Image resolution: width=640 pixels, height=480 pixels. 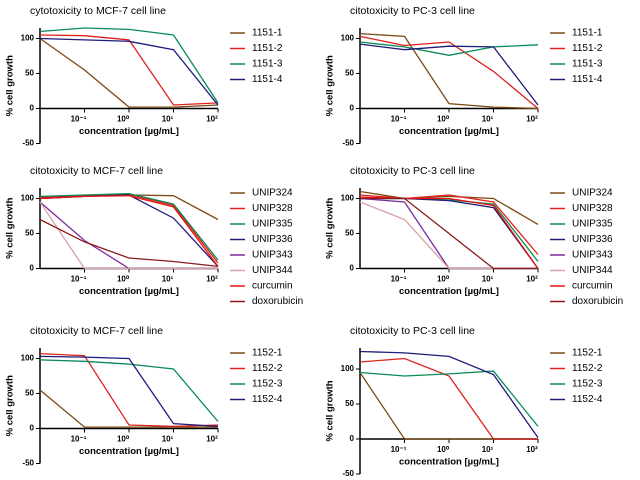 I want to click on chart-title: cytotoxicity to MCF-7 cell line, so click(x=98, y=11).